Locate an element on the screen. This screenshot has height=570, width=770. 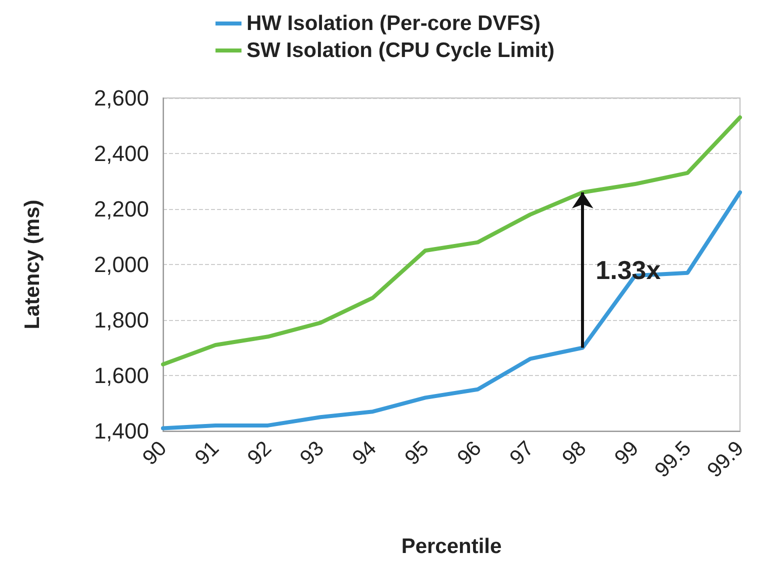
x-tick-label: 96 is located at coordinates (469, 453).